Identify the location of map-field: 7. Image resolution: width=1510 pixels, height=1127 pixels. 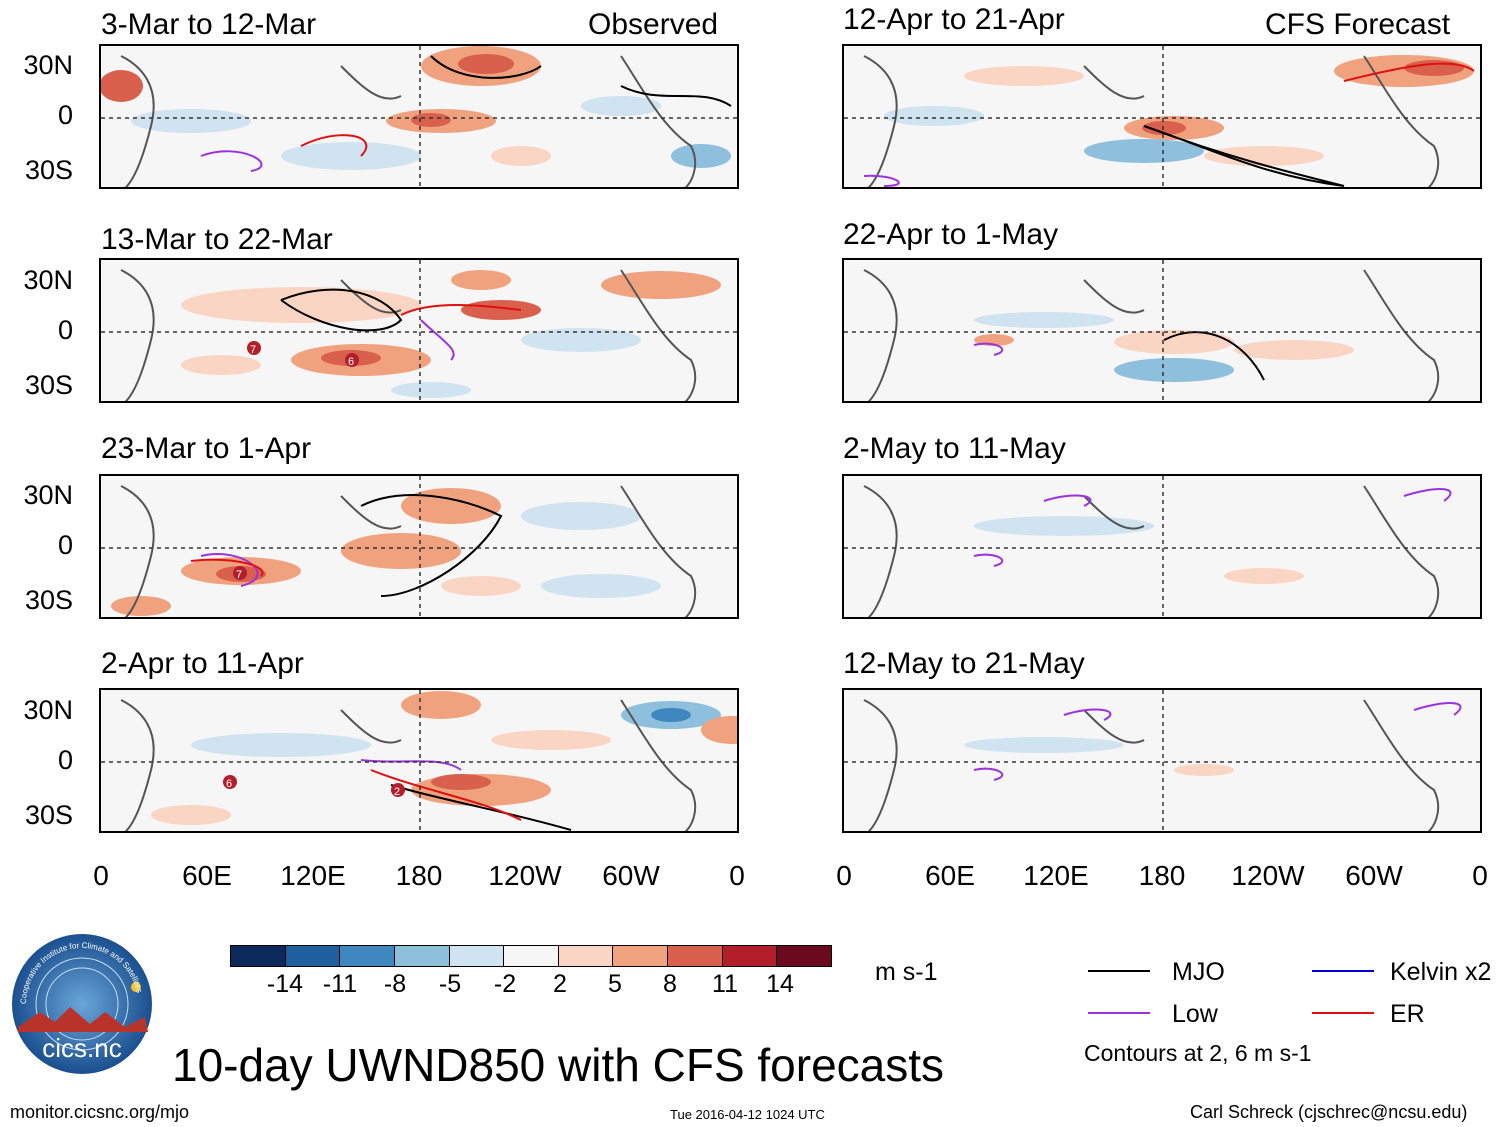
(419, 546).